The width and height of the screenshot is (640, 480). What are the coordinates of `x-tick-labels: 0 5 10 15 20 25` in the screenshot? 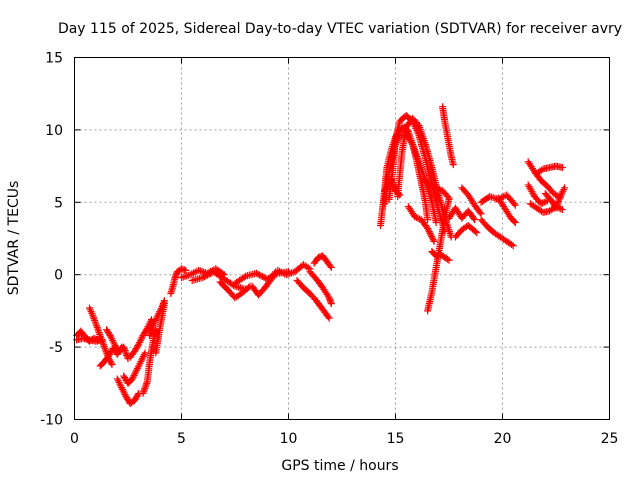 It's located at (344, 439).